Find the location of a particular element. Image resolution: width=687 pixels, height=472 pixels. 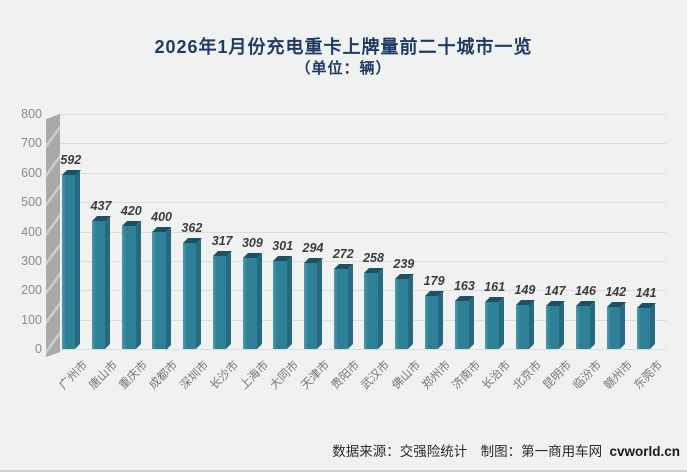

bar-value-label: 258 is located at coordinates (373, 258).